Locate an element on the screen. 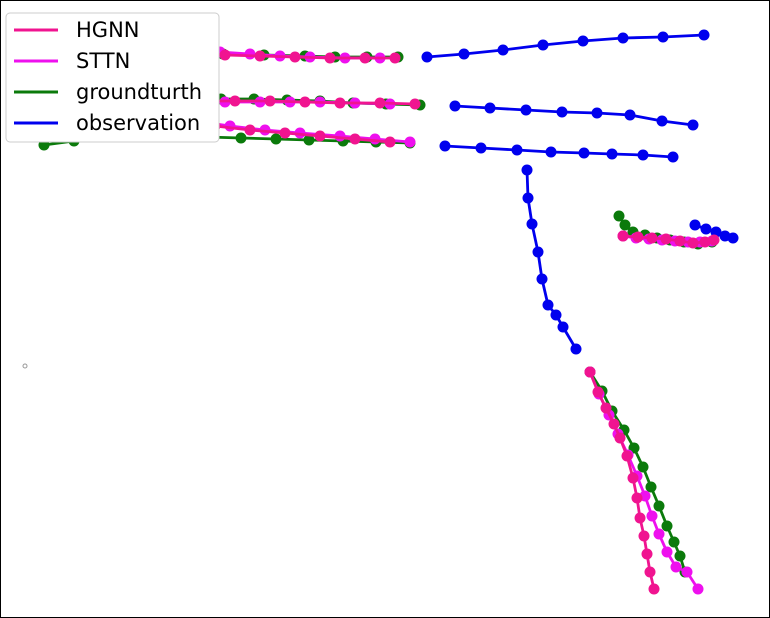  legend-label-groundturth: groundturth is located at coordinates (139, 92).